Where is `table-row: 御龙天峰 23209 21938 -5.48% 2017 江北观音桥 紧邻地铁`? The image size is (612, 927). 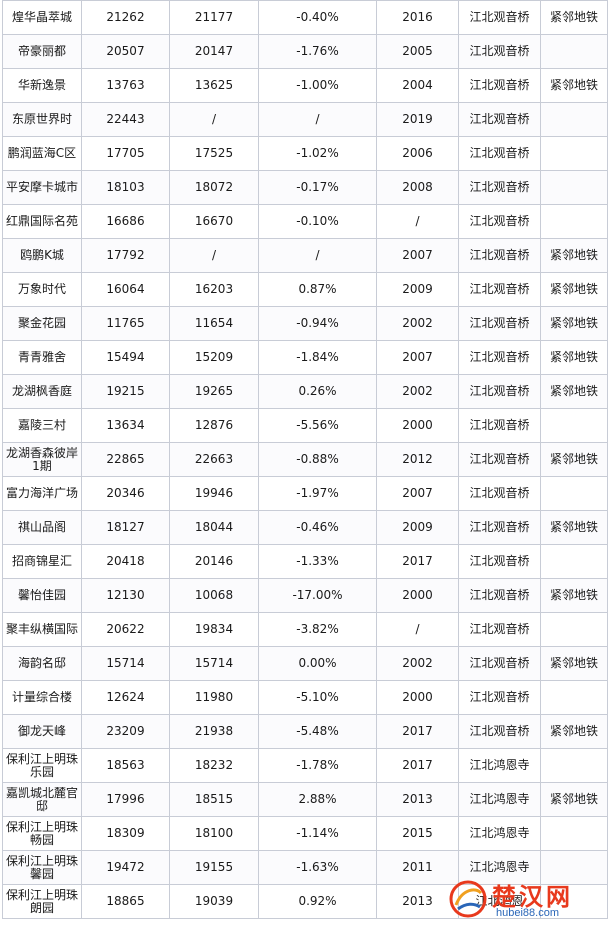
table-row: 御龙天峰 23209 21938 -5.48% 2017 江北观音桥 紧邻地铁 is located at coordinates (305, 731).